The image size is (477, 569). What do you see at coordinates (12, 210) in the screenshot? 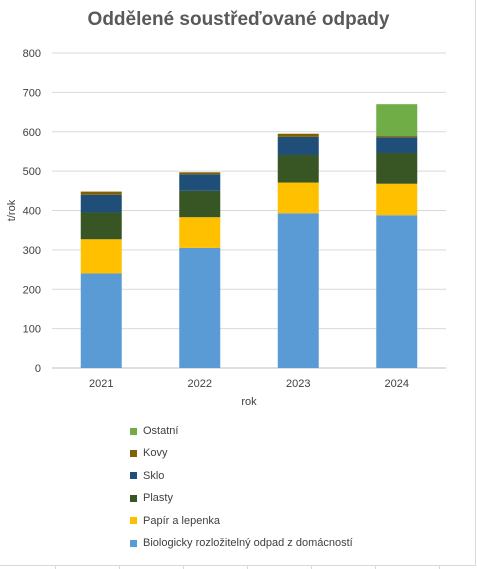
I see `y-axis-label: t/rok` at bounding box center [12, 210].